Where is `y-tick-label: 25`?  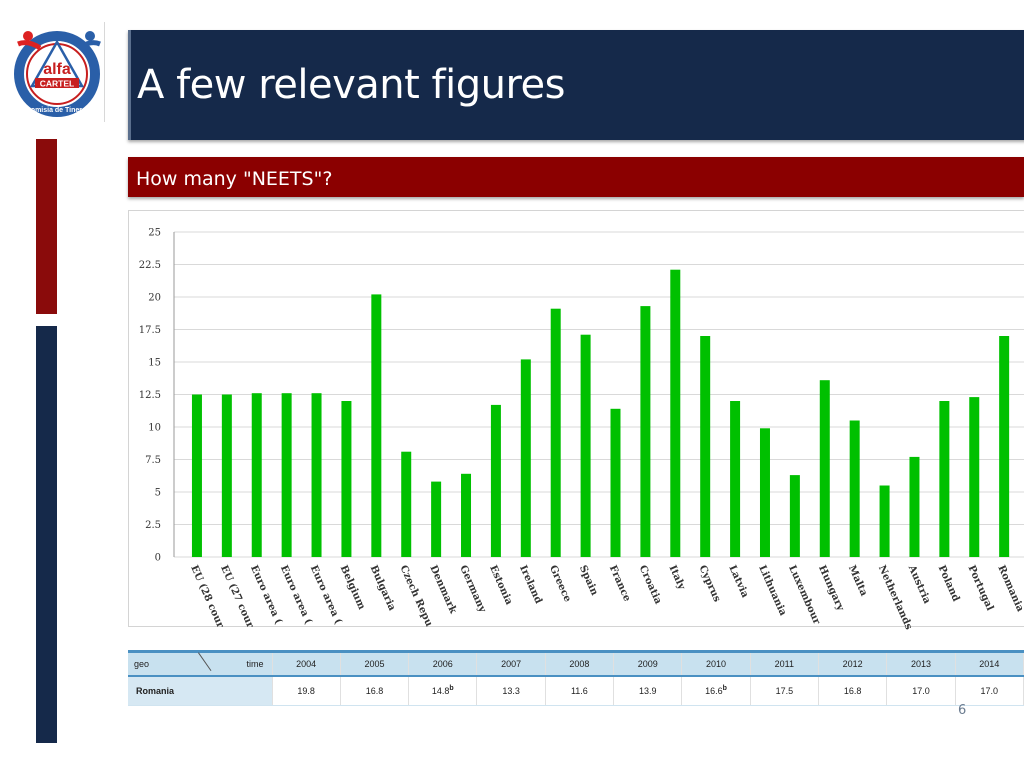
y-tick-label: 25 is located at coordinates (154, 233).